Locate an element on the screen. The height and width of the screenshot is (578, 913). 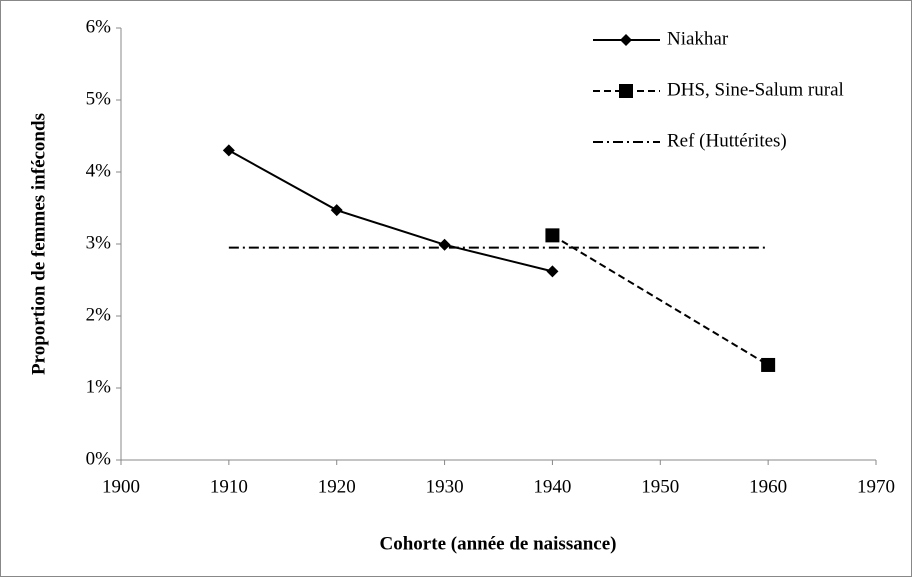
y-tick-label: 3% is located at coordinates (99, 242).